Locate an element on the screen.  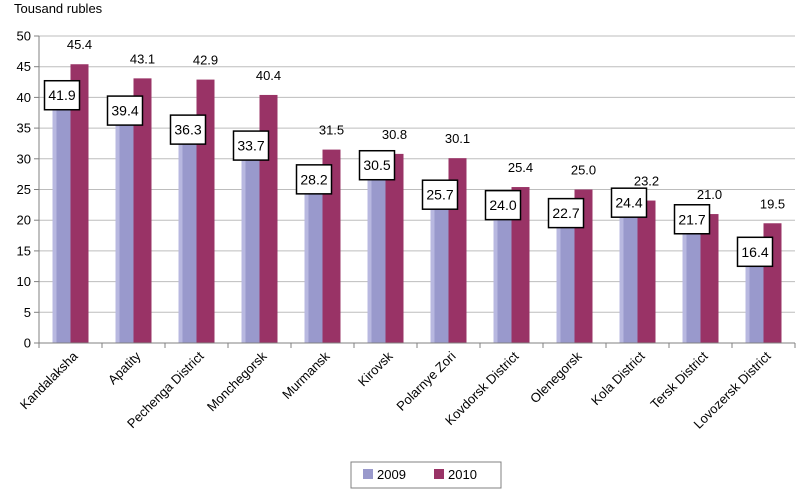
category-label: Tersk District is located at coordinates (678, 379).